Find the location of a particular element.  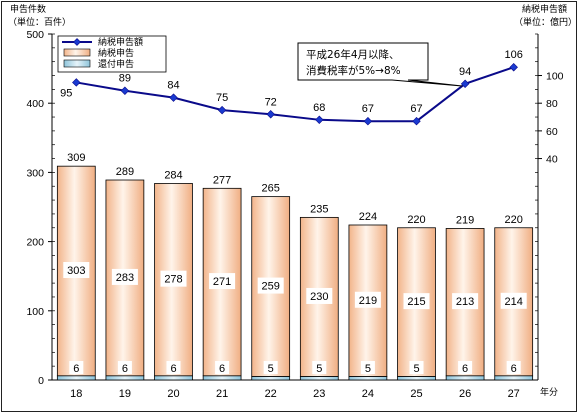

callout: 平成26年4月以降、 消費税率が5%→8% is located at coordinates (380, 64).